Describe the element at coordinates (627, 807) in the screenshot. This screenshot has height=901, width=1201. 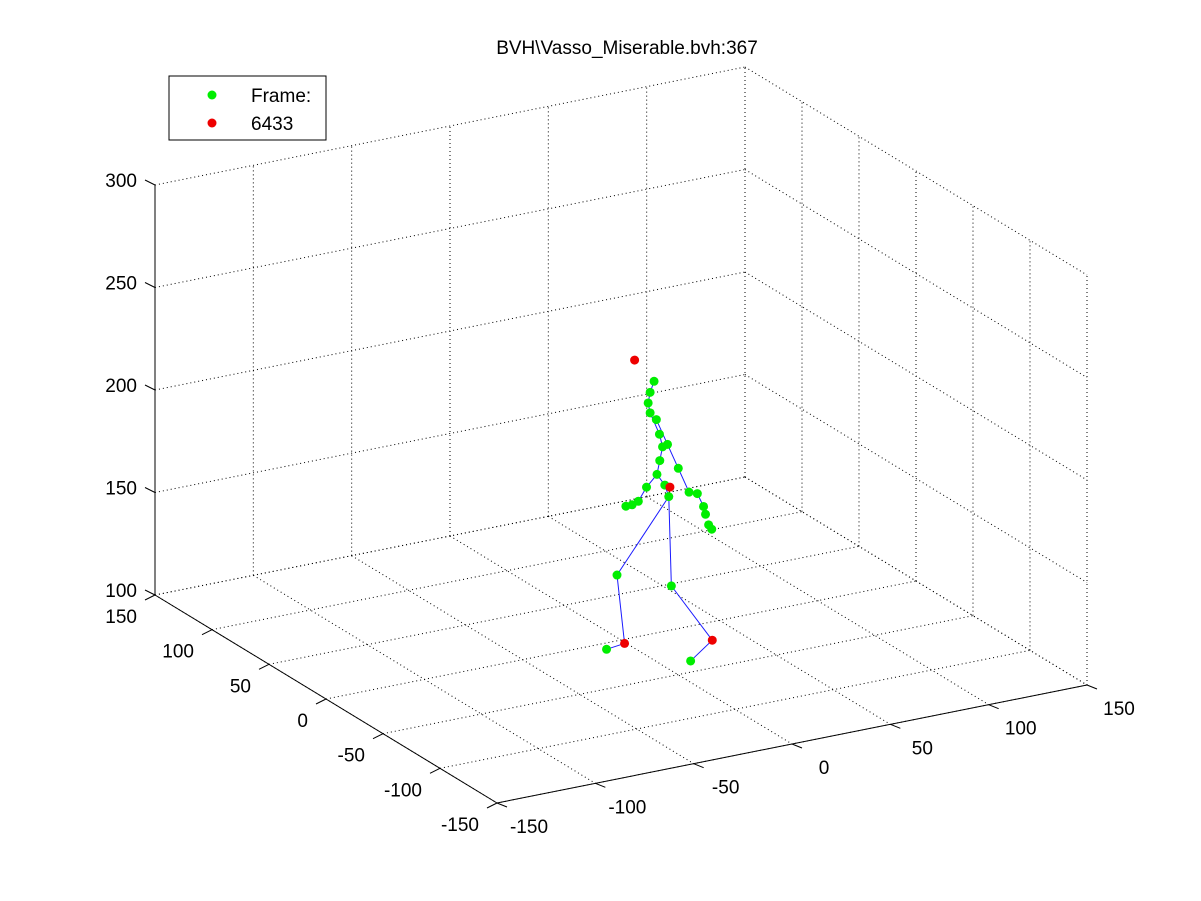
I see `x-tick-label: -100` at that location.